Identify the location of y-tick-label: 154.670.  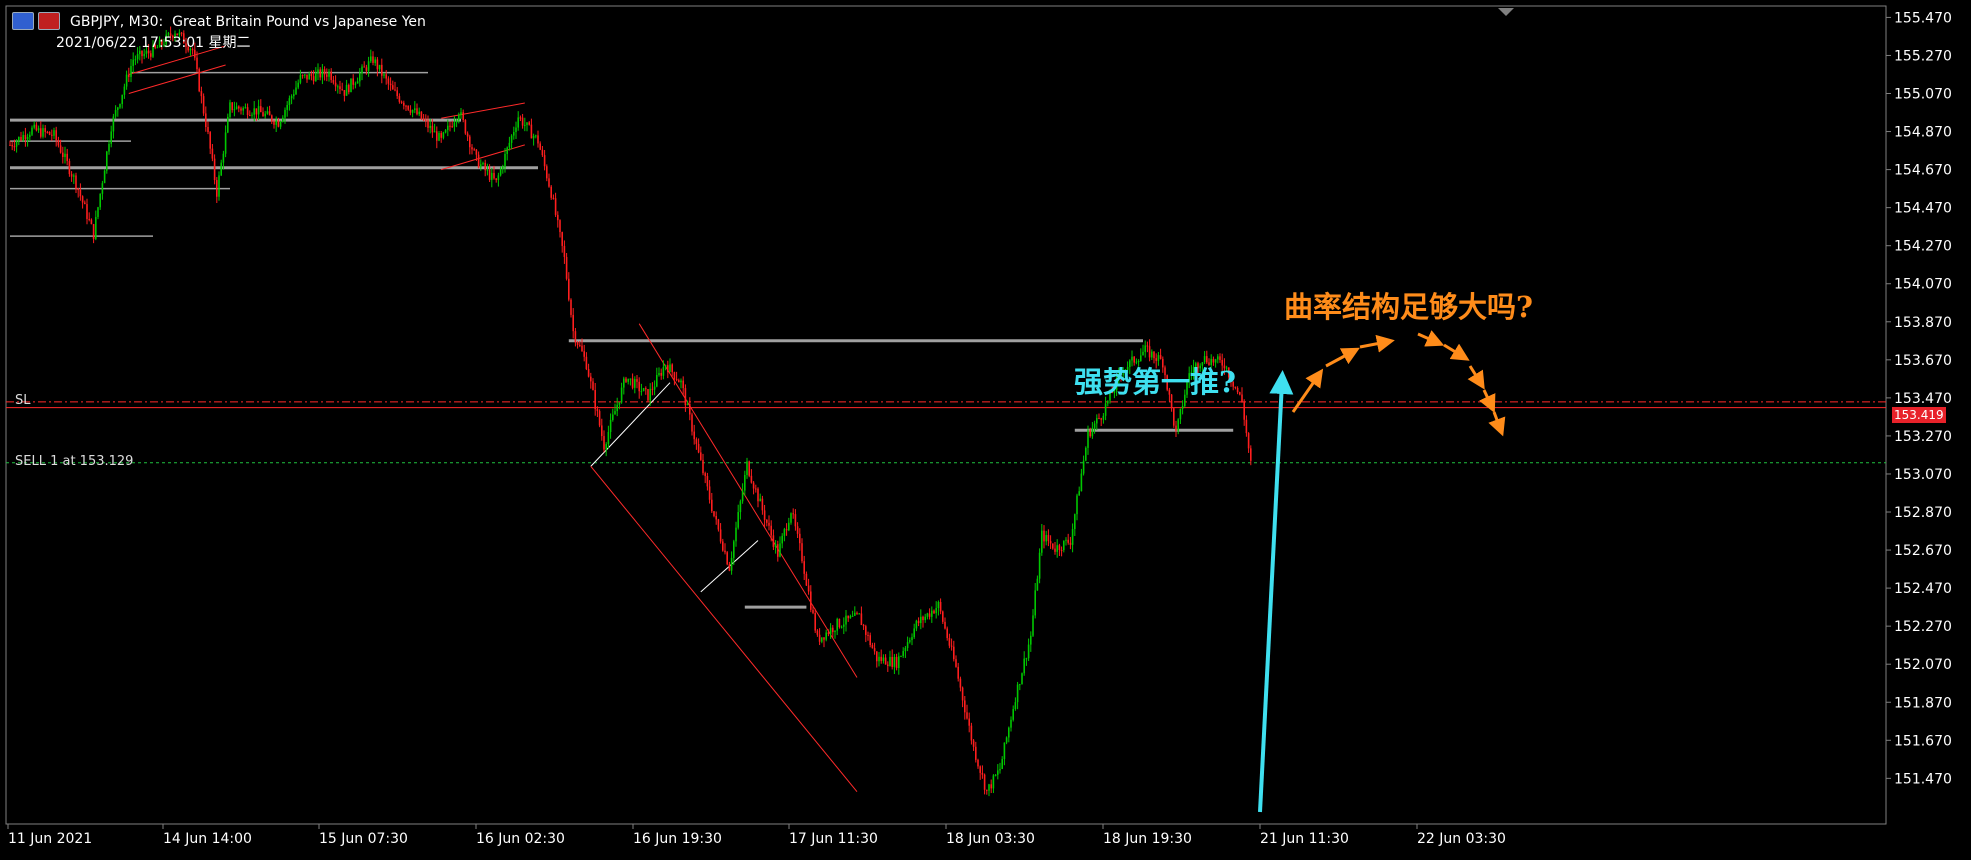
(1923, 171).